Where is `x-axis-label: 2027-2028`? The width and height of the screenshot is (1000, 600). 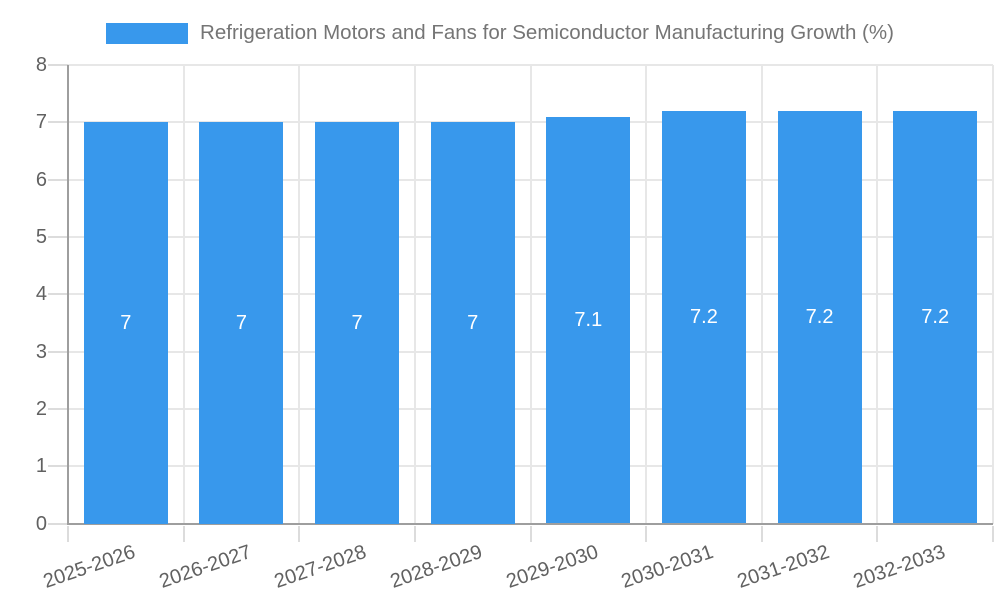
x-axis-label: 2027-2028 is located at coordinates (320, 566).